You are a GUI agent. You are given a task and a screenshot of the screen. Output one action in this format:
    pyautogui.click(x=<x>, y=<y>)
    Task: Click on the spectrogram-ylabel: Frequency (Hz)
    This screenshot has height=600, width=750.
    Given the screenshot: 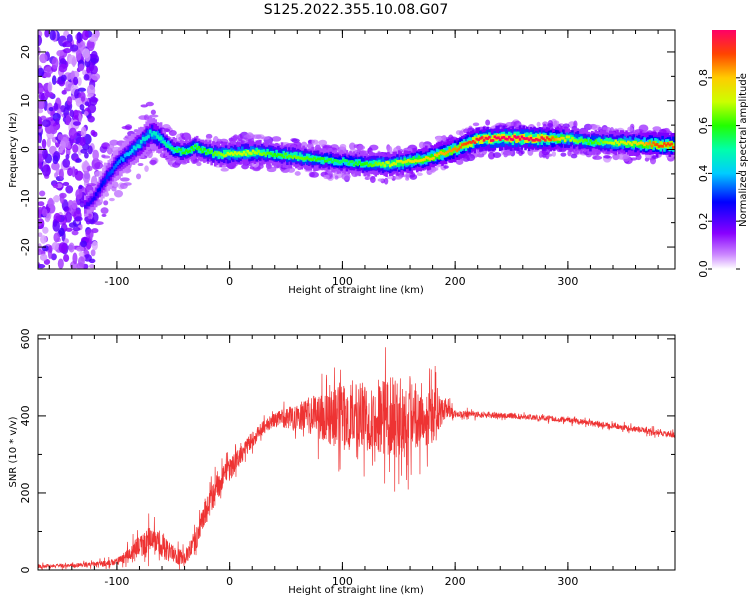 What is the action you would take?
    pyautogui.click(x=13, y=150)
    